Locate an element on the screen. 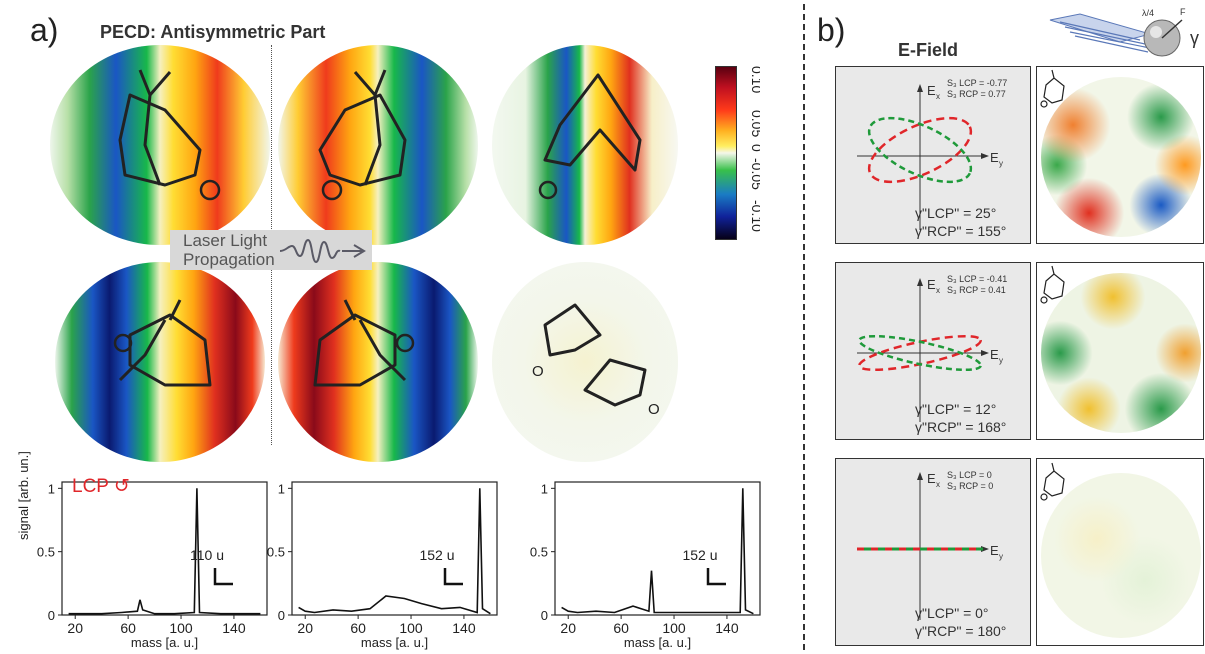  colorbar-tick: -0.10 is located at coordinates (754, 216).